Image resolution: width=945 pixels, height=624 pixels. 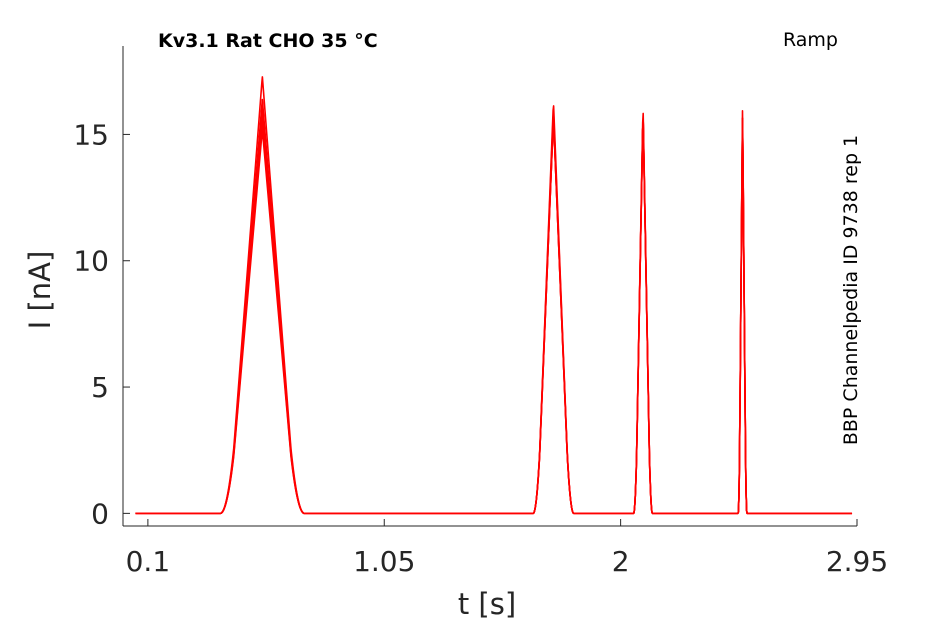 What do you see at coordinates (148, 561) in the screenshot?
I see `x-tick-label: 0.1` at bounding box center [148, 561].